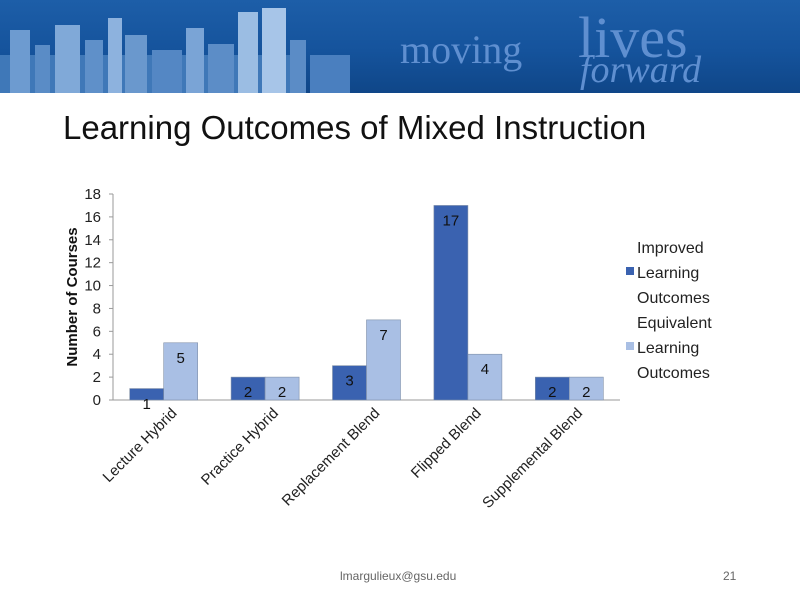  What do you see at coordinates (398, 576) in the screenshot?
I see `footer-email: lmargulieux@gsu.edu` at bounding box center [398, 576].